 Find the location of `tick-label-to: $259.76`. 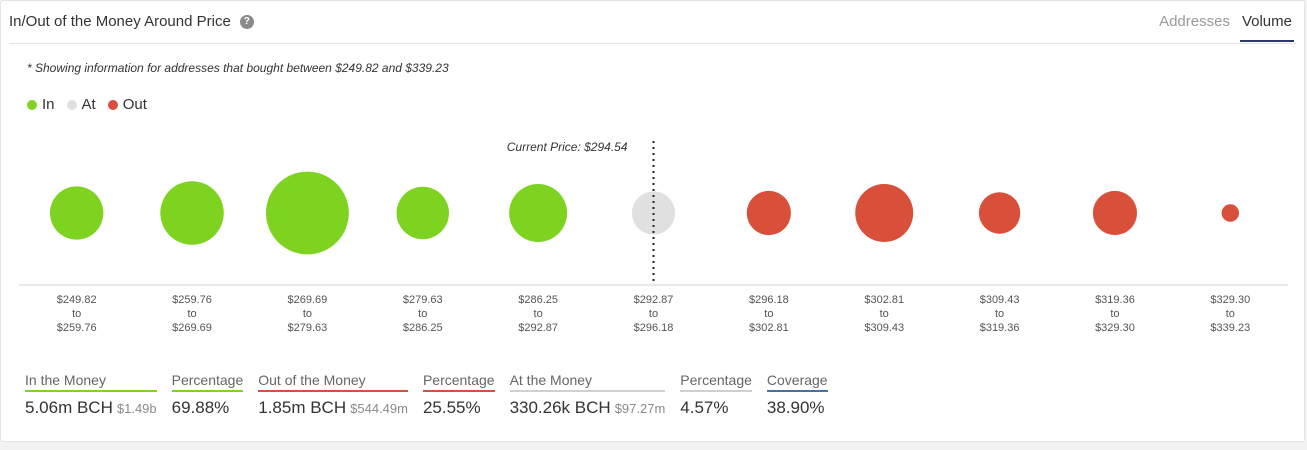

tick-label-to: $259.76 is located at coordinates (77, 328).